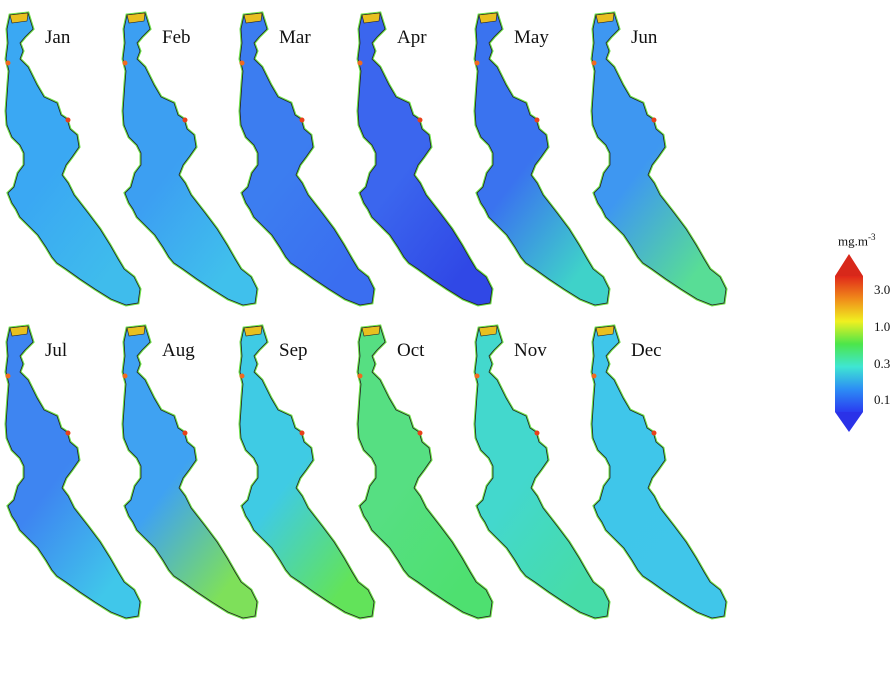 The width and height of the screenshot is (893, 675). I want to click on month-label: Jul, so click(56, 350).